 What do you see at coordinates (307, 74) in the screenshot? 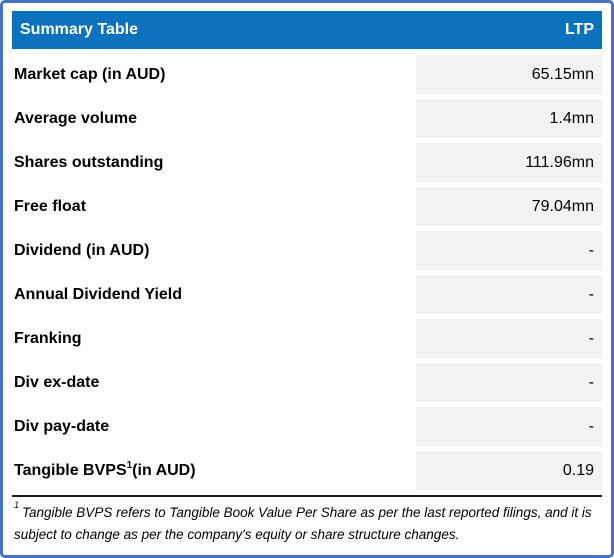
I see `table-row: Market cap (in AUD) 65.15mn` at bounding box center [307, 74].